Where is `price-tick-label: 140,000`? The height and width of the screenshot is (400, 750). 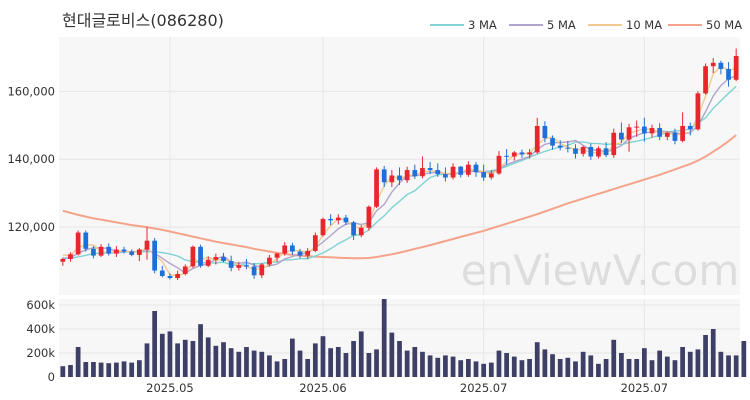 price-tick-label: 140,000 is located at coordinates (31, 159).